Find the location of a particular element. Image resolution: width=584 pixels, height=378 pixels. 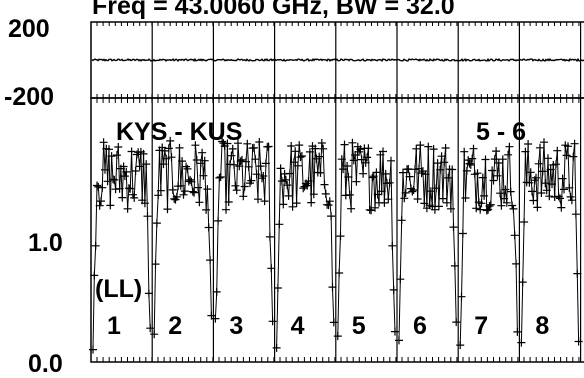

chart-title: Freq = 43.0060 GHz, BW = 32.0 is located at coordinates (273, 10).